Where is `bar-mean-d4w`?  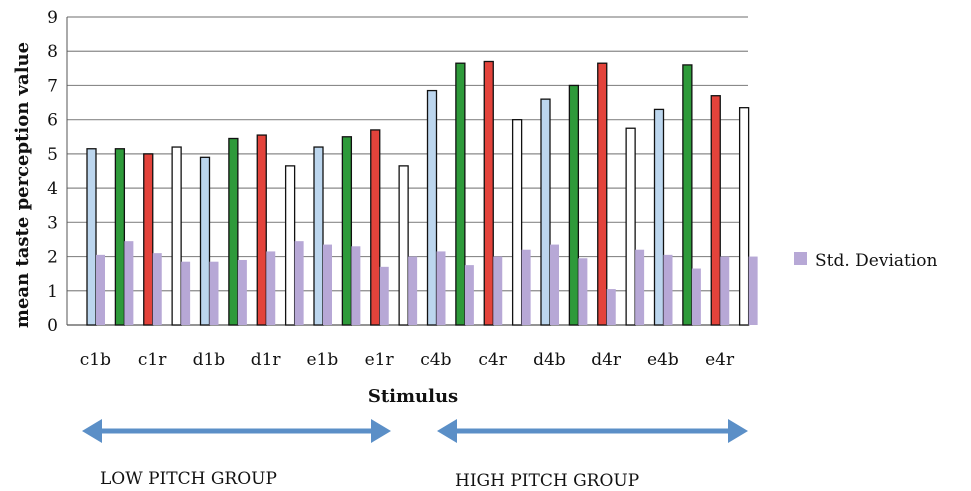 bar-mean-d4w is located at coordinates (630, 226).